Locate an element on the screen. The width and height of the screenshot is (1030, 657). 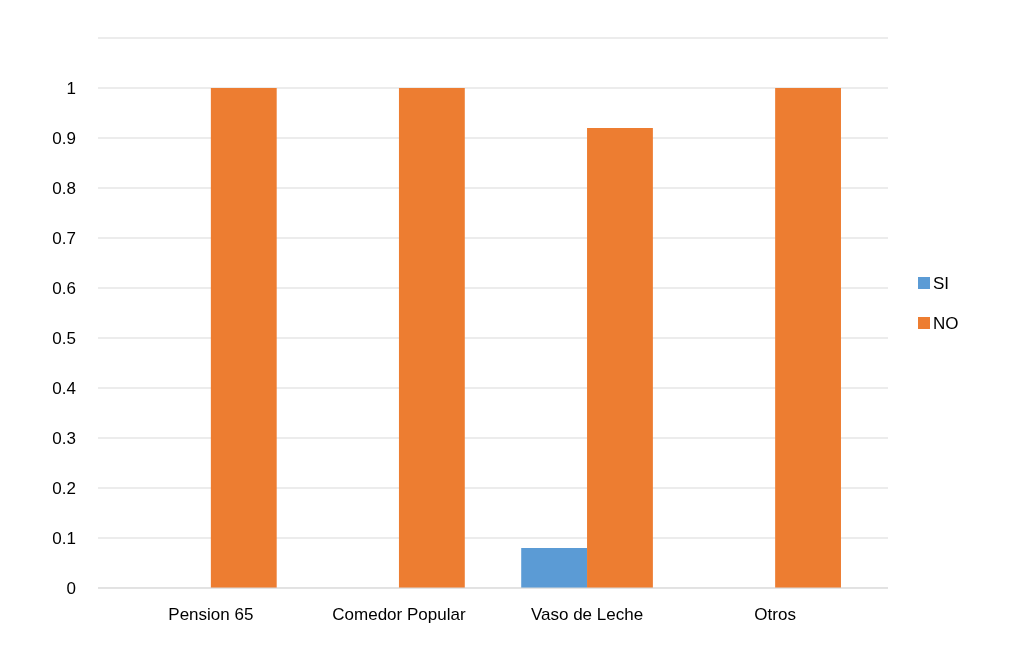
y-tick-label: 0.4 is located at coordinates (64, 388).